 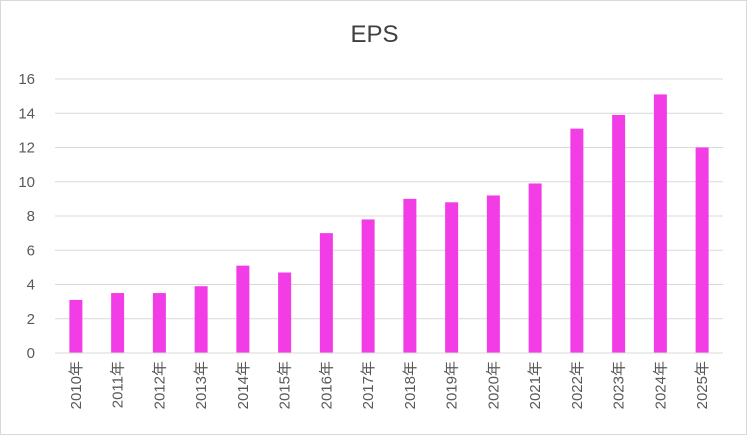 I want to click on y-tick-label: 12, so click(x=26, y=148).